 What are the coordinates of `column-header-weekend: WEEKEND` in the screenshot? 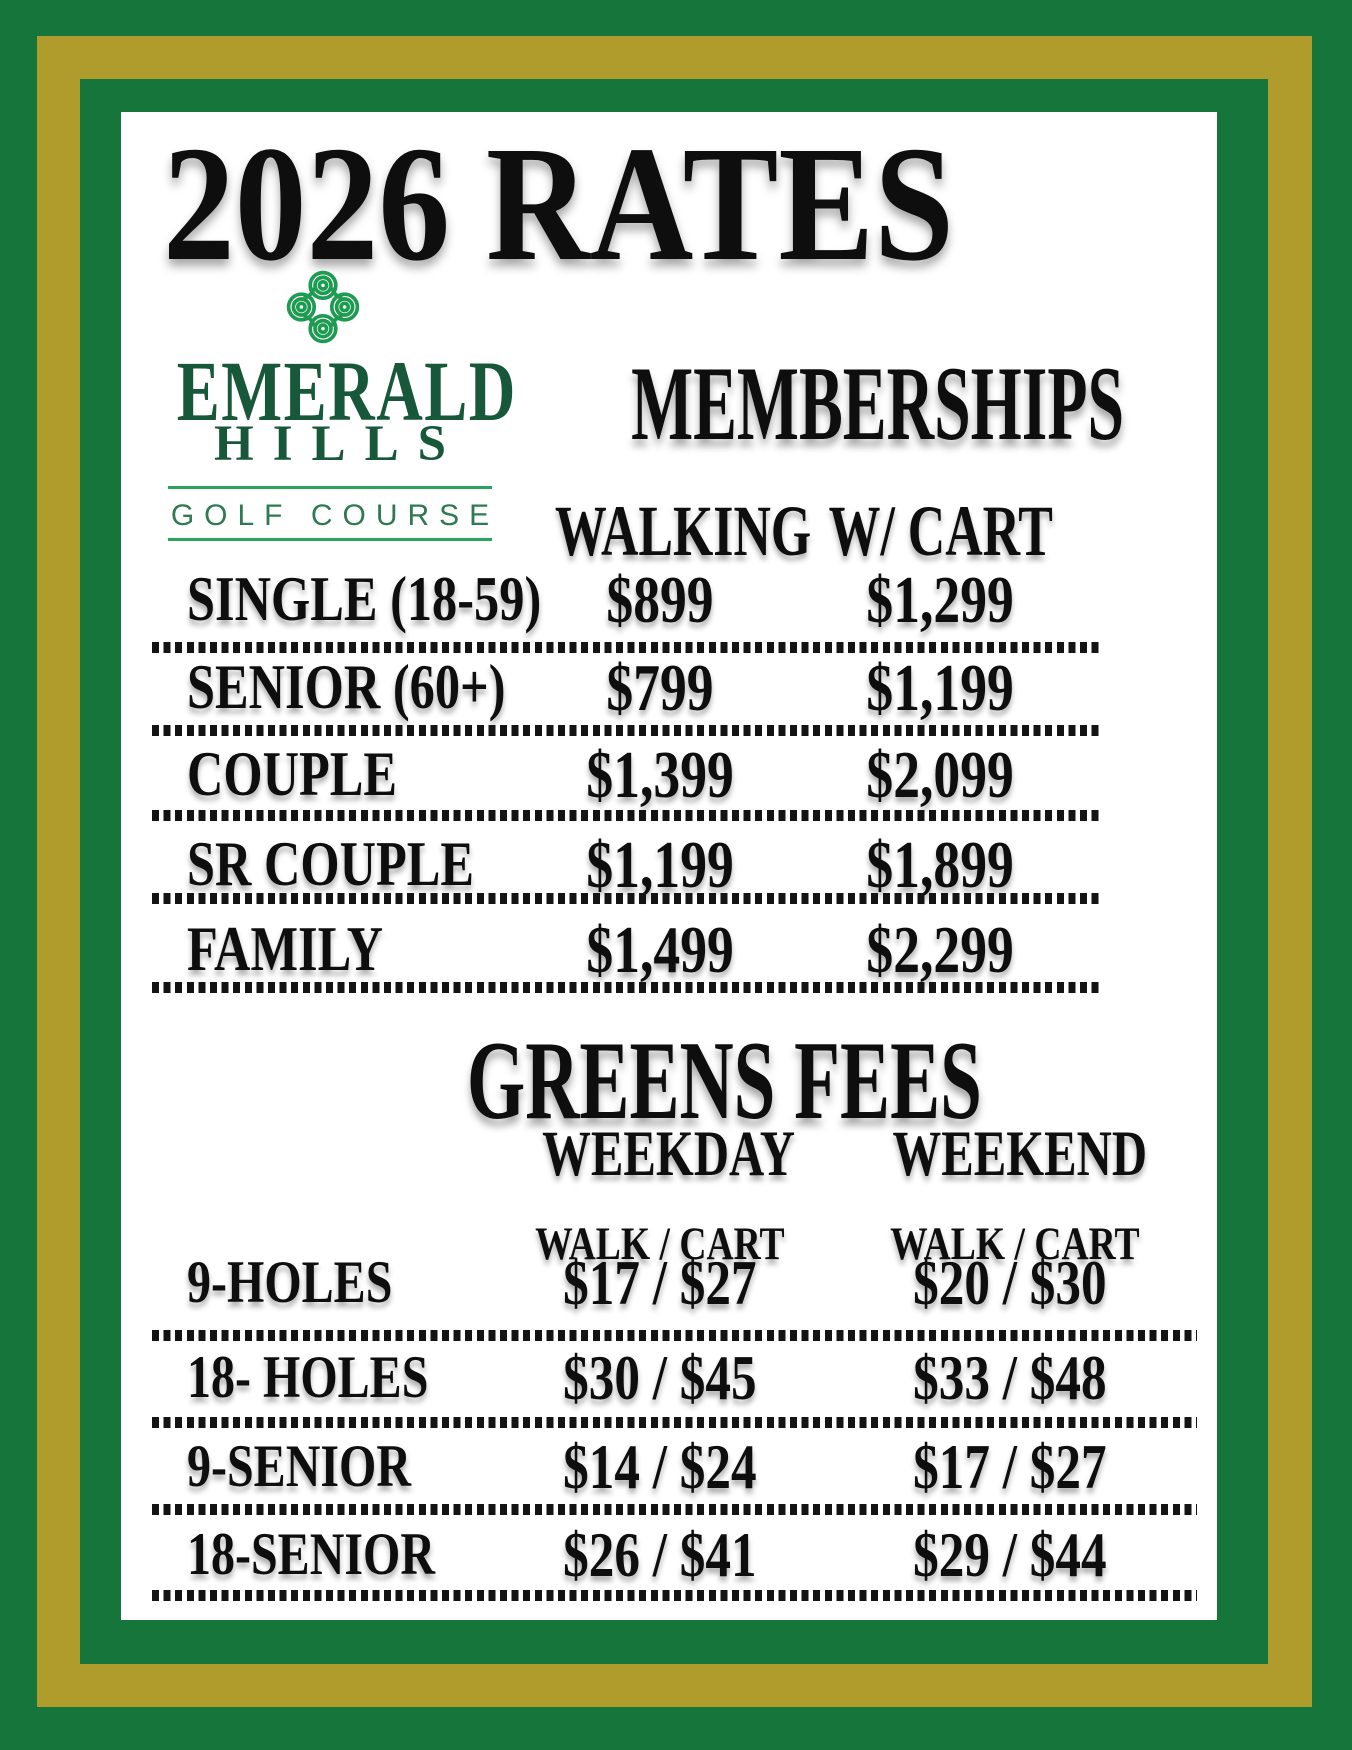 It's located at (1020, 1154).